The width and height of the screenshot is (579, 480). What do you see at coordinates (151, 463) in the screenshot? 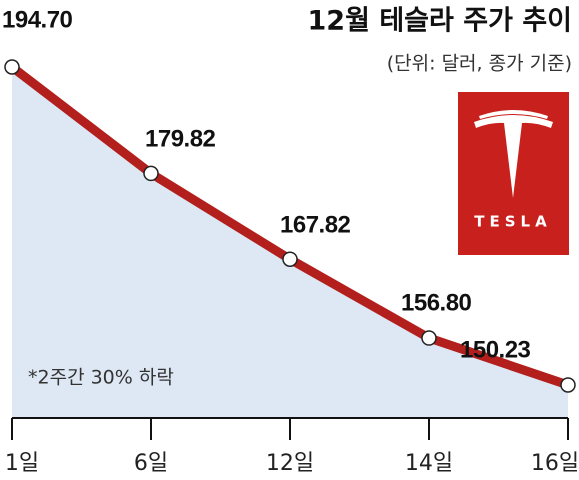
I see `x-tick-label: 6일` at bounding box center [151, 463].